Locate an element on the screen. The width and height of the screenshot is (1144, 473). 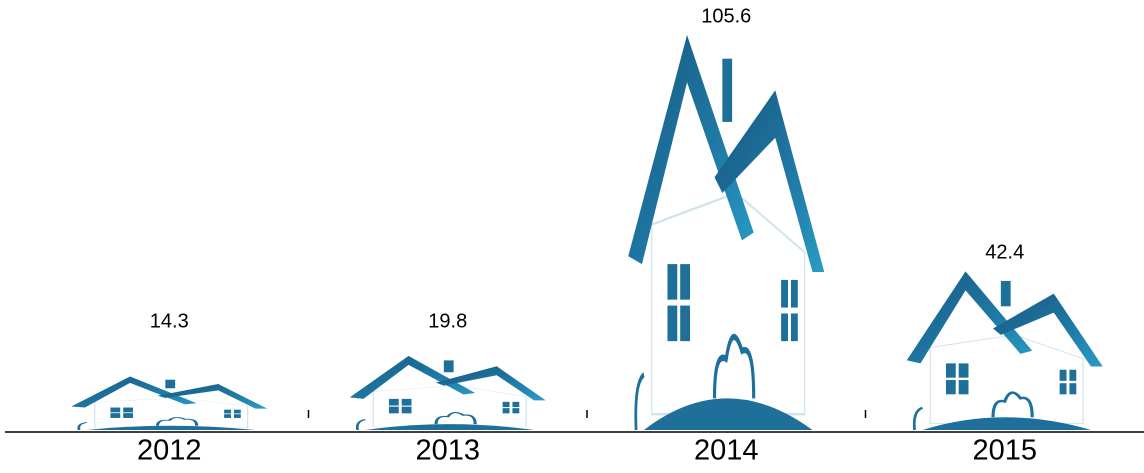
value-label: 105.6 is located at coordinates (726, 16).